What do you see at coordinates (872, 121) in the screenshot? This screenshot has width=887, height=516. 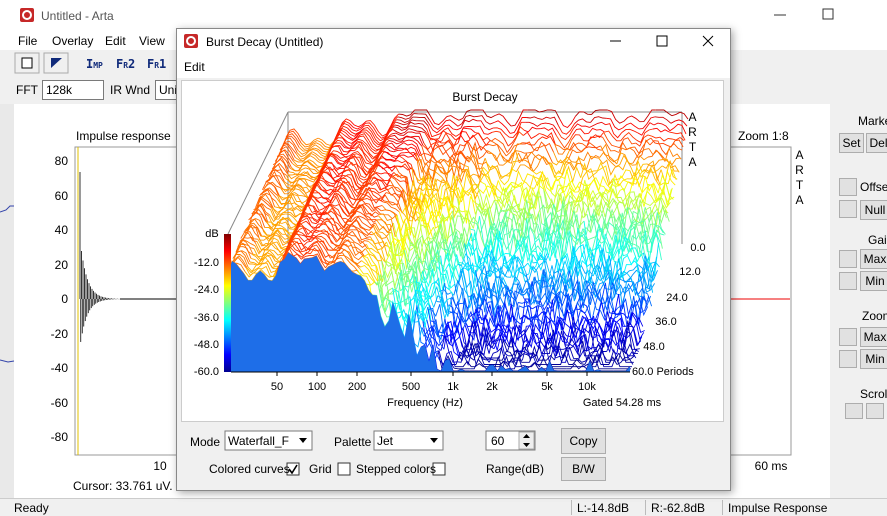 I see `panel-label: Marke` at bounding box center [872, 121].